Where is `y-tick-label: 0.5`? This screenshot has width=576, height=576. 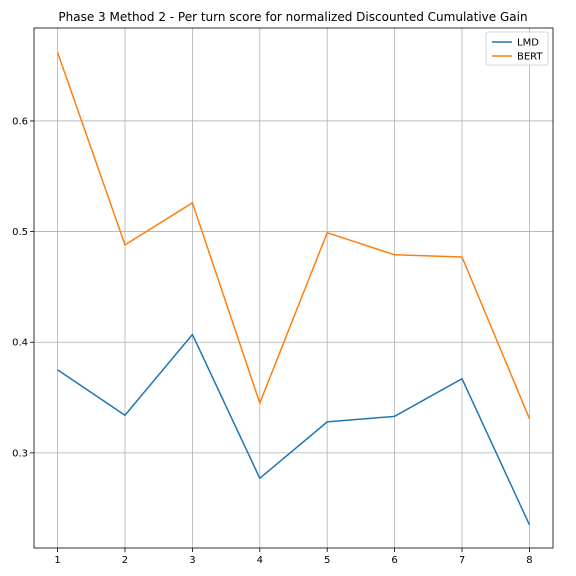
y-tick-label: 0.5 is located at coordinates (20, 232).